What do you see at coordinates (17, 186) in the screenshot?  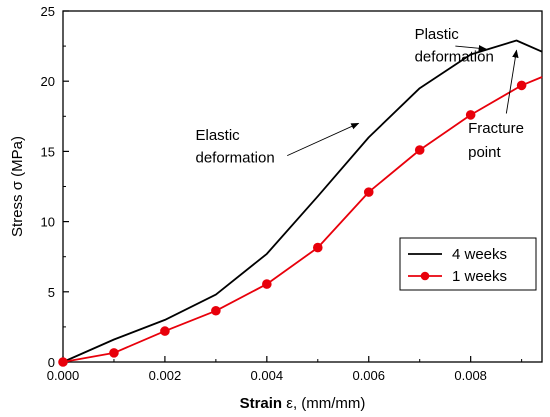 I see `y-axis-title: Stress σ (MPa)` at bounding box center [17, 186].